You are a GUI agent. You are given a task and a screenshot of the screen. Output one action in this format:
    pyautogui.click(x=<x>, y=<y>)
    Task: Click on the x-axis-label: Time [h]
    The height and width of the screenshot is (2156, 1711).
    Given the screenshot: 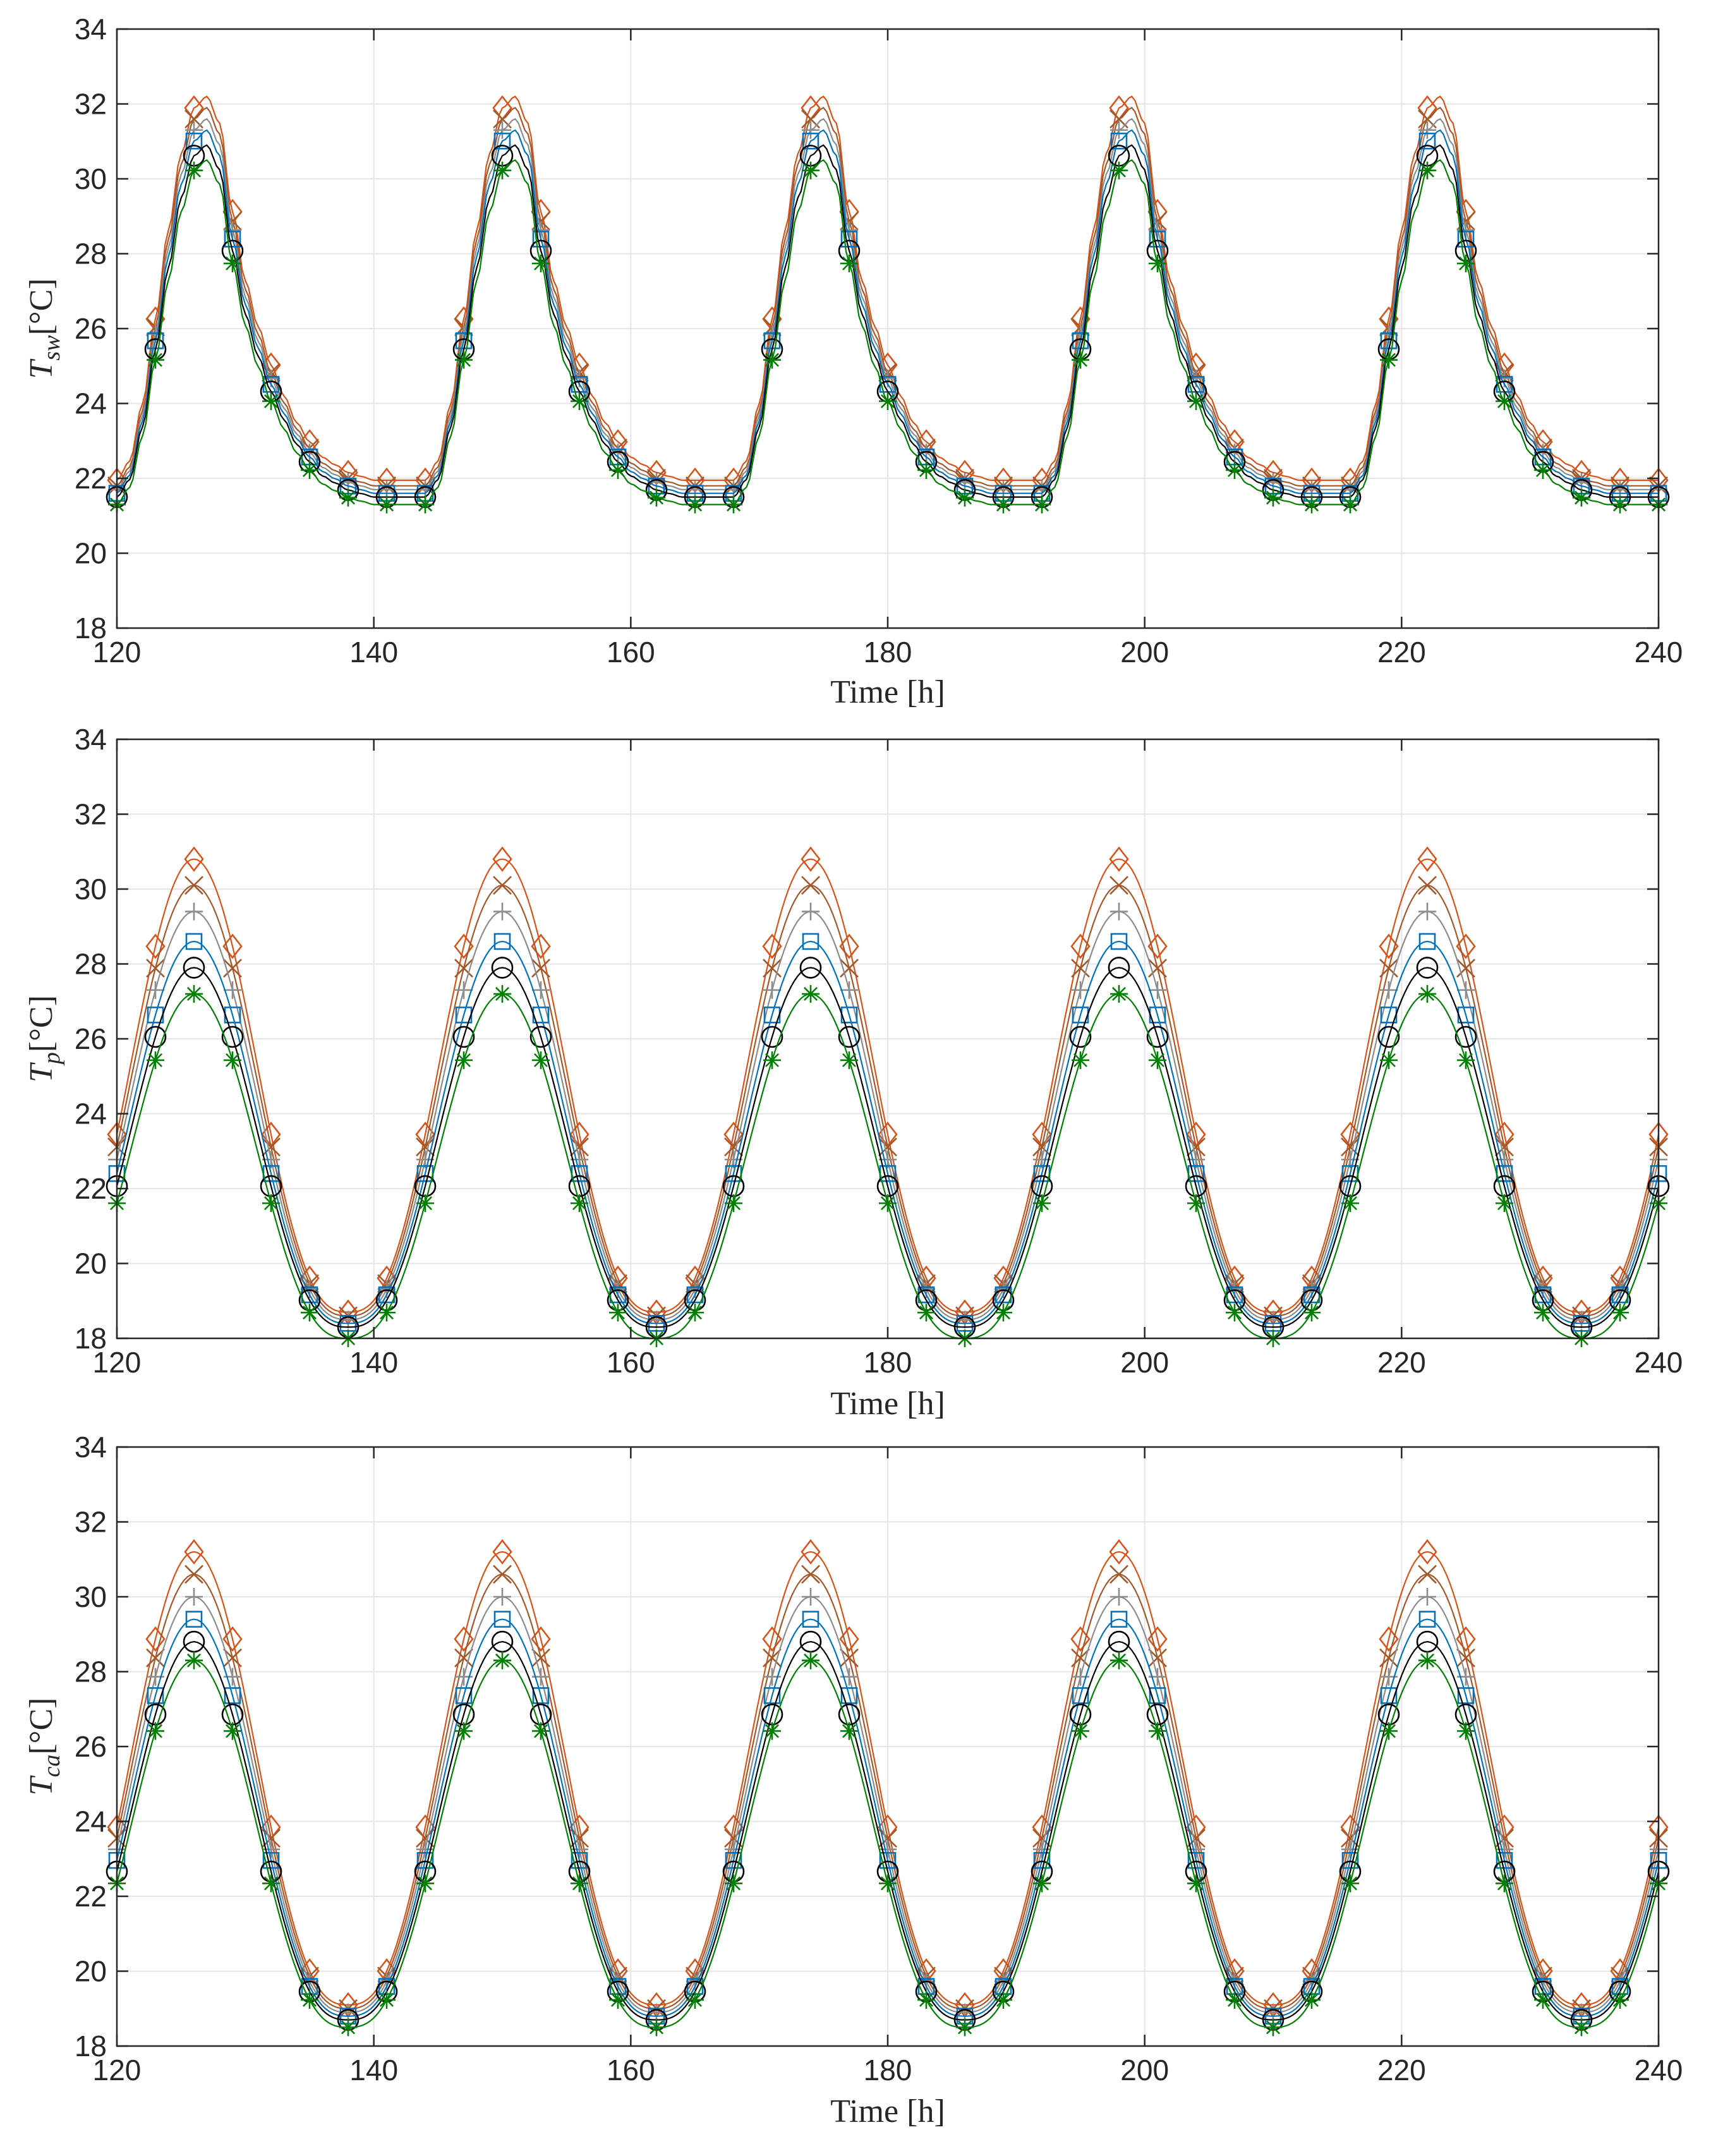 What is the action you would take?
    pyautogui.click(x=887, y=692)
    